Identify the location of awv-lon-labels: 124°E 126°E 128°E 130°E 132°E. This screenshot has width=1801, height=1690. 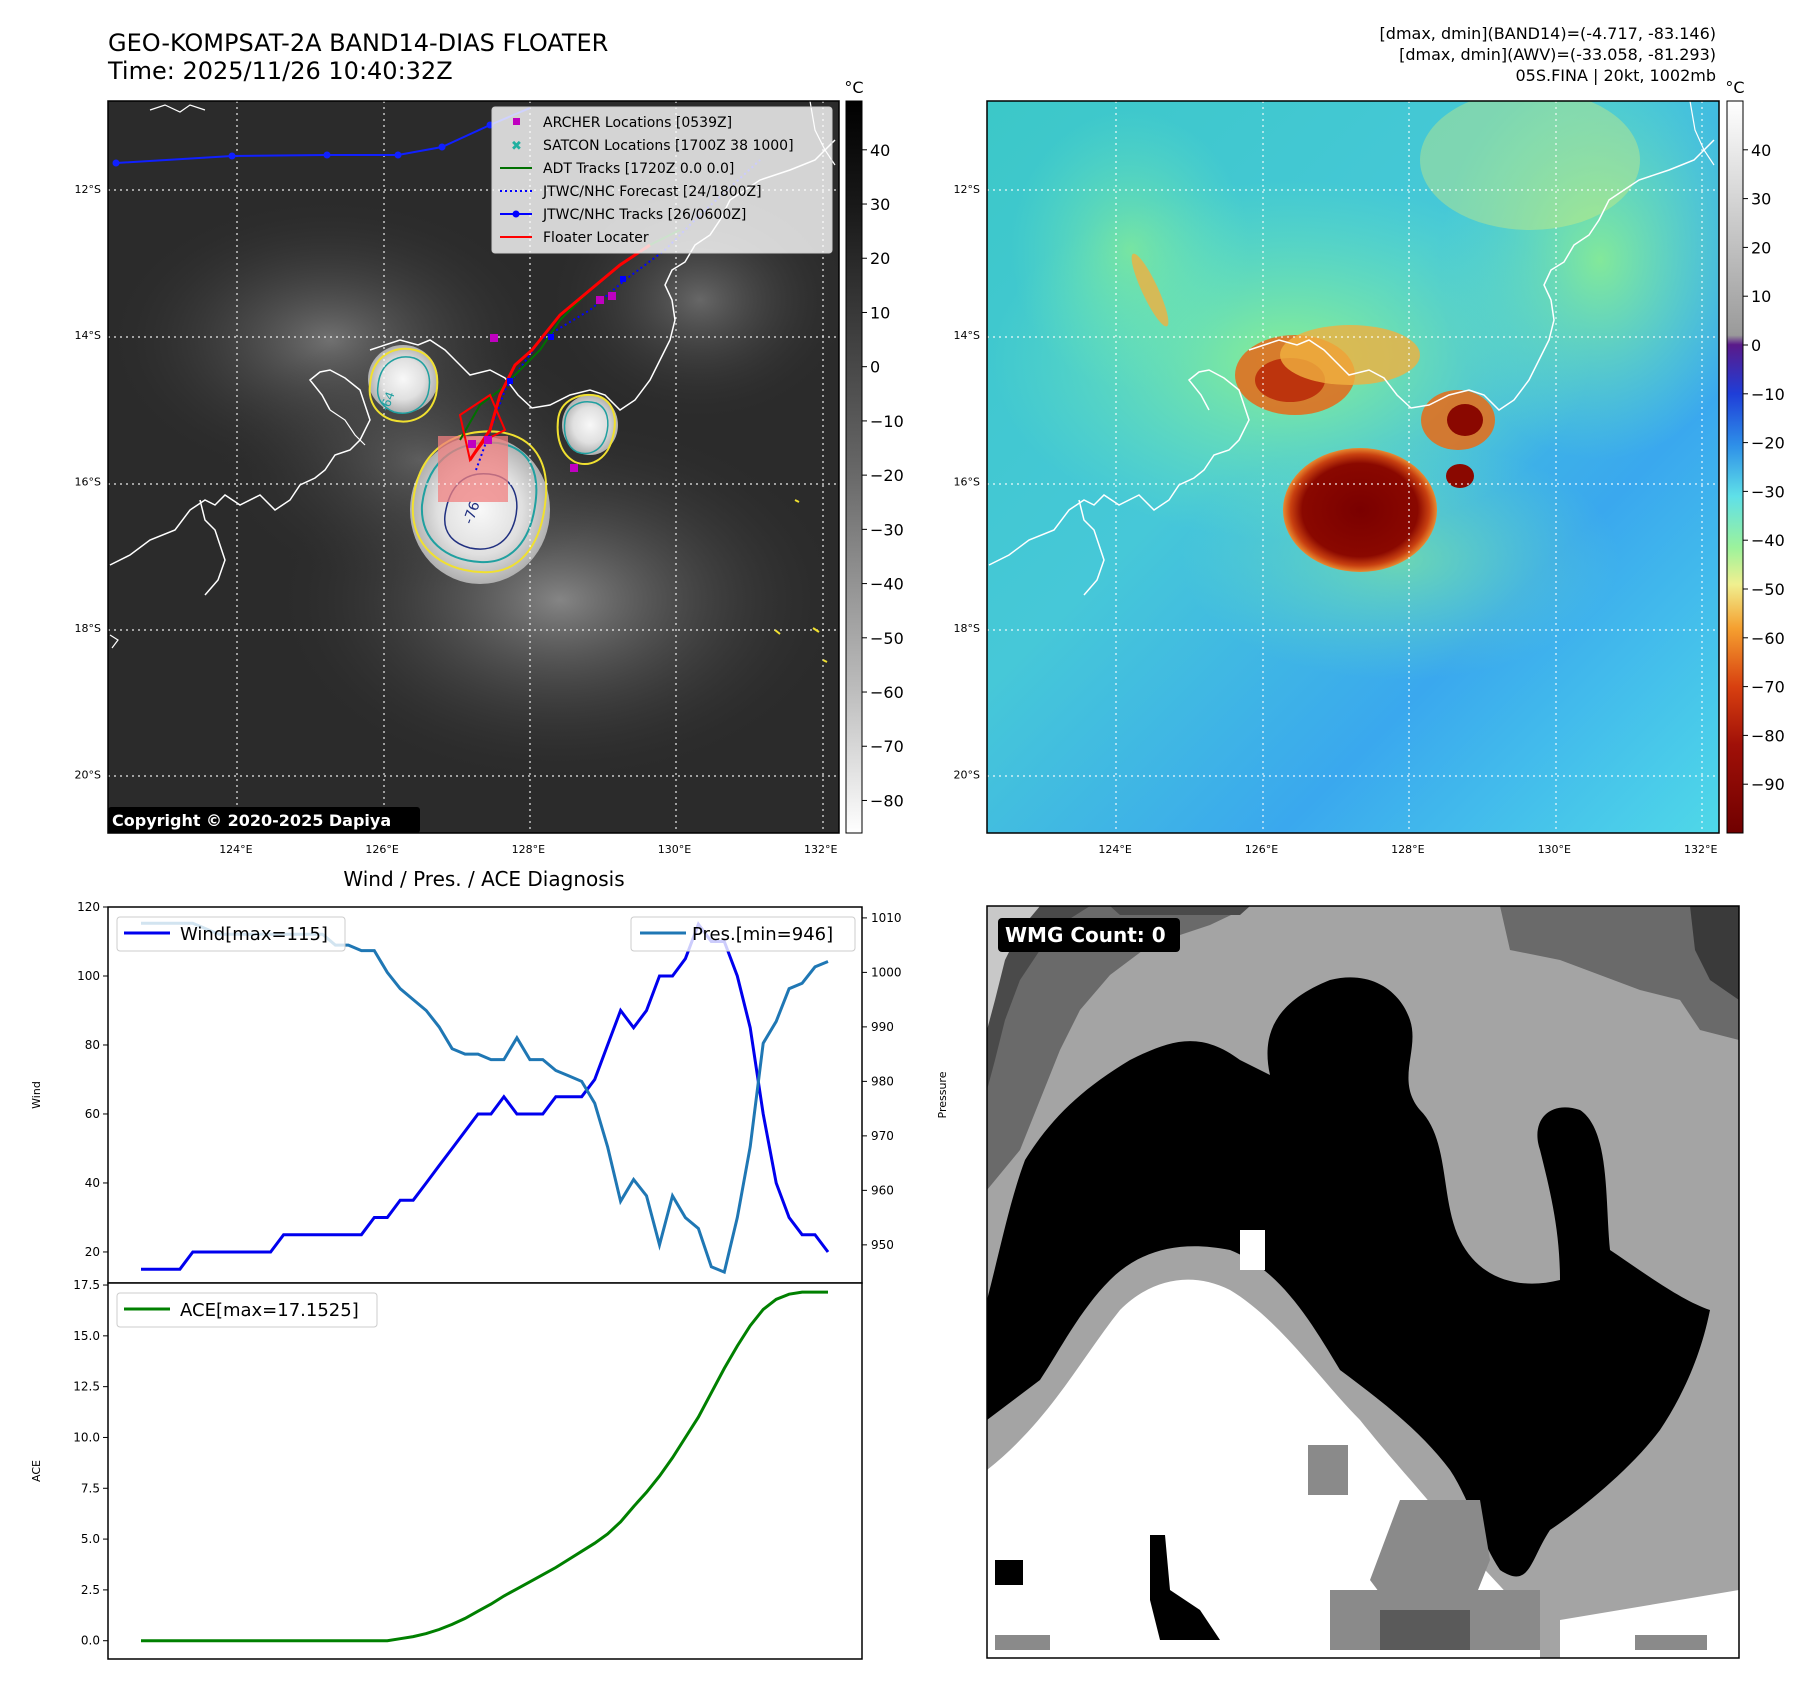
(1407, 849).